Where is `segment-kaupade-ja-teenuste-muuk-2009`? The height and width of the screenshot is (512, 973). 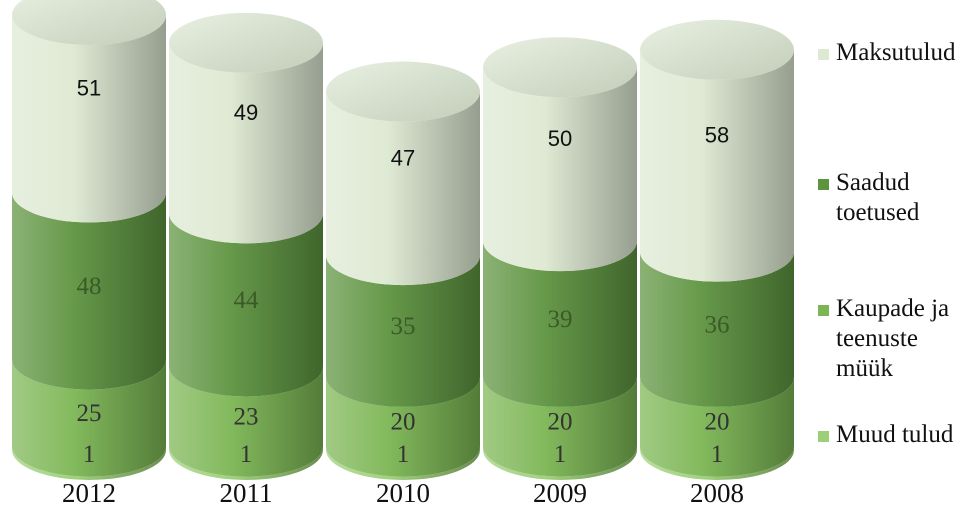 segment-kaupade-ja-teenuste-muuk-2009 is located at coordinates (560, 426).